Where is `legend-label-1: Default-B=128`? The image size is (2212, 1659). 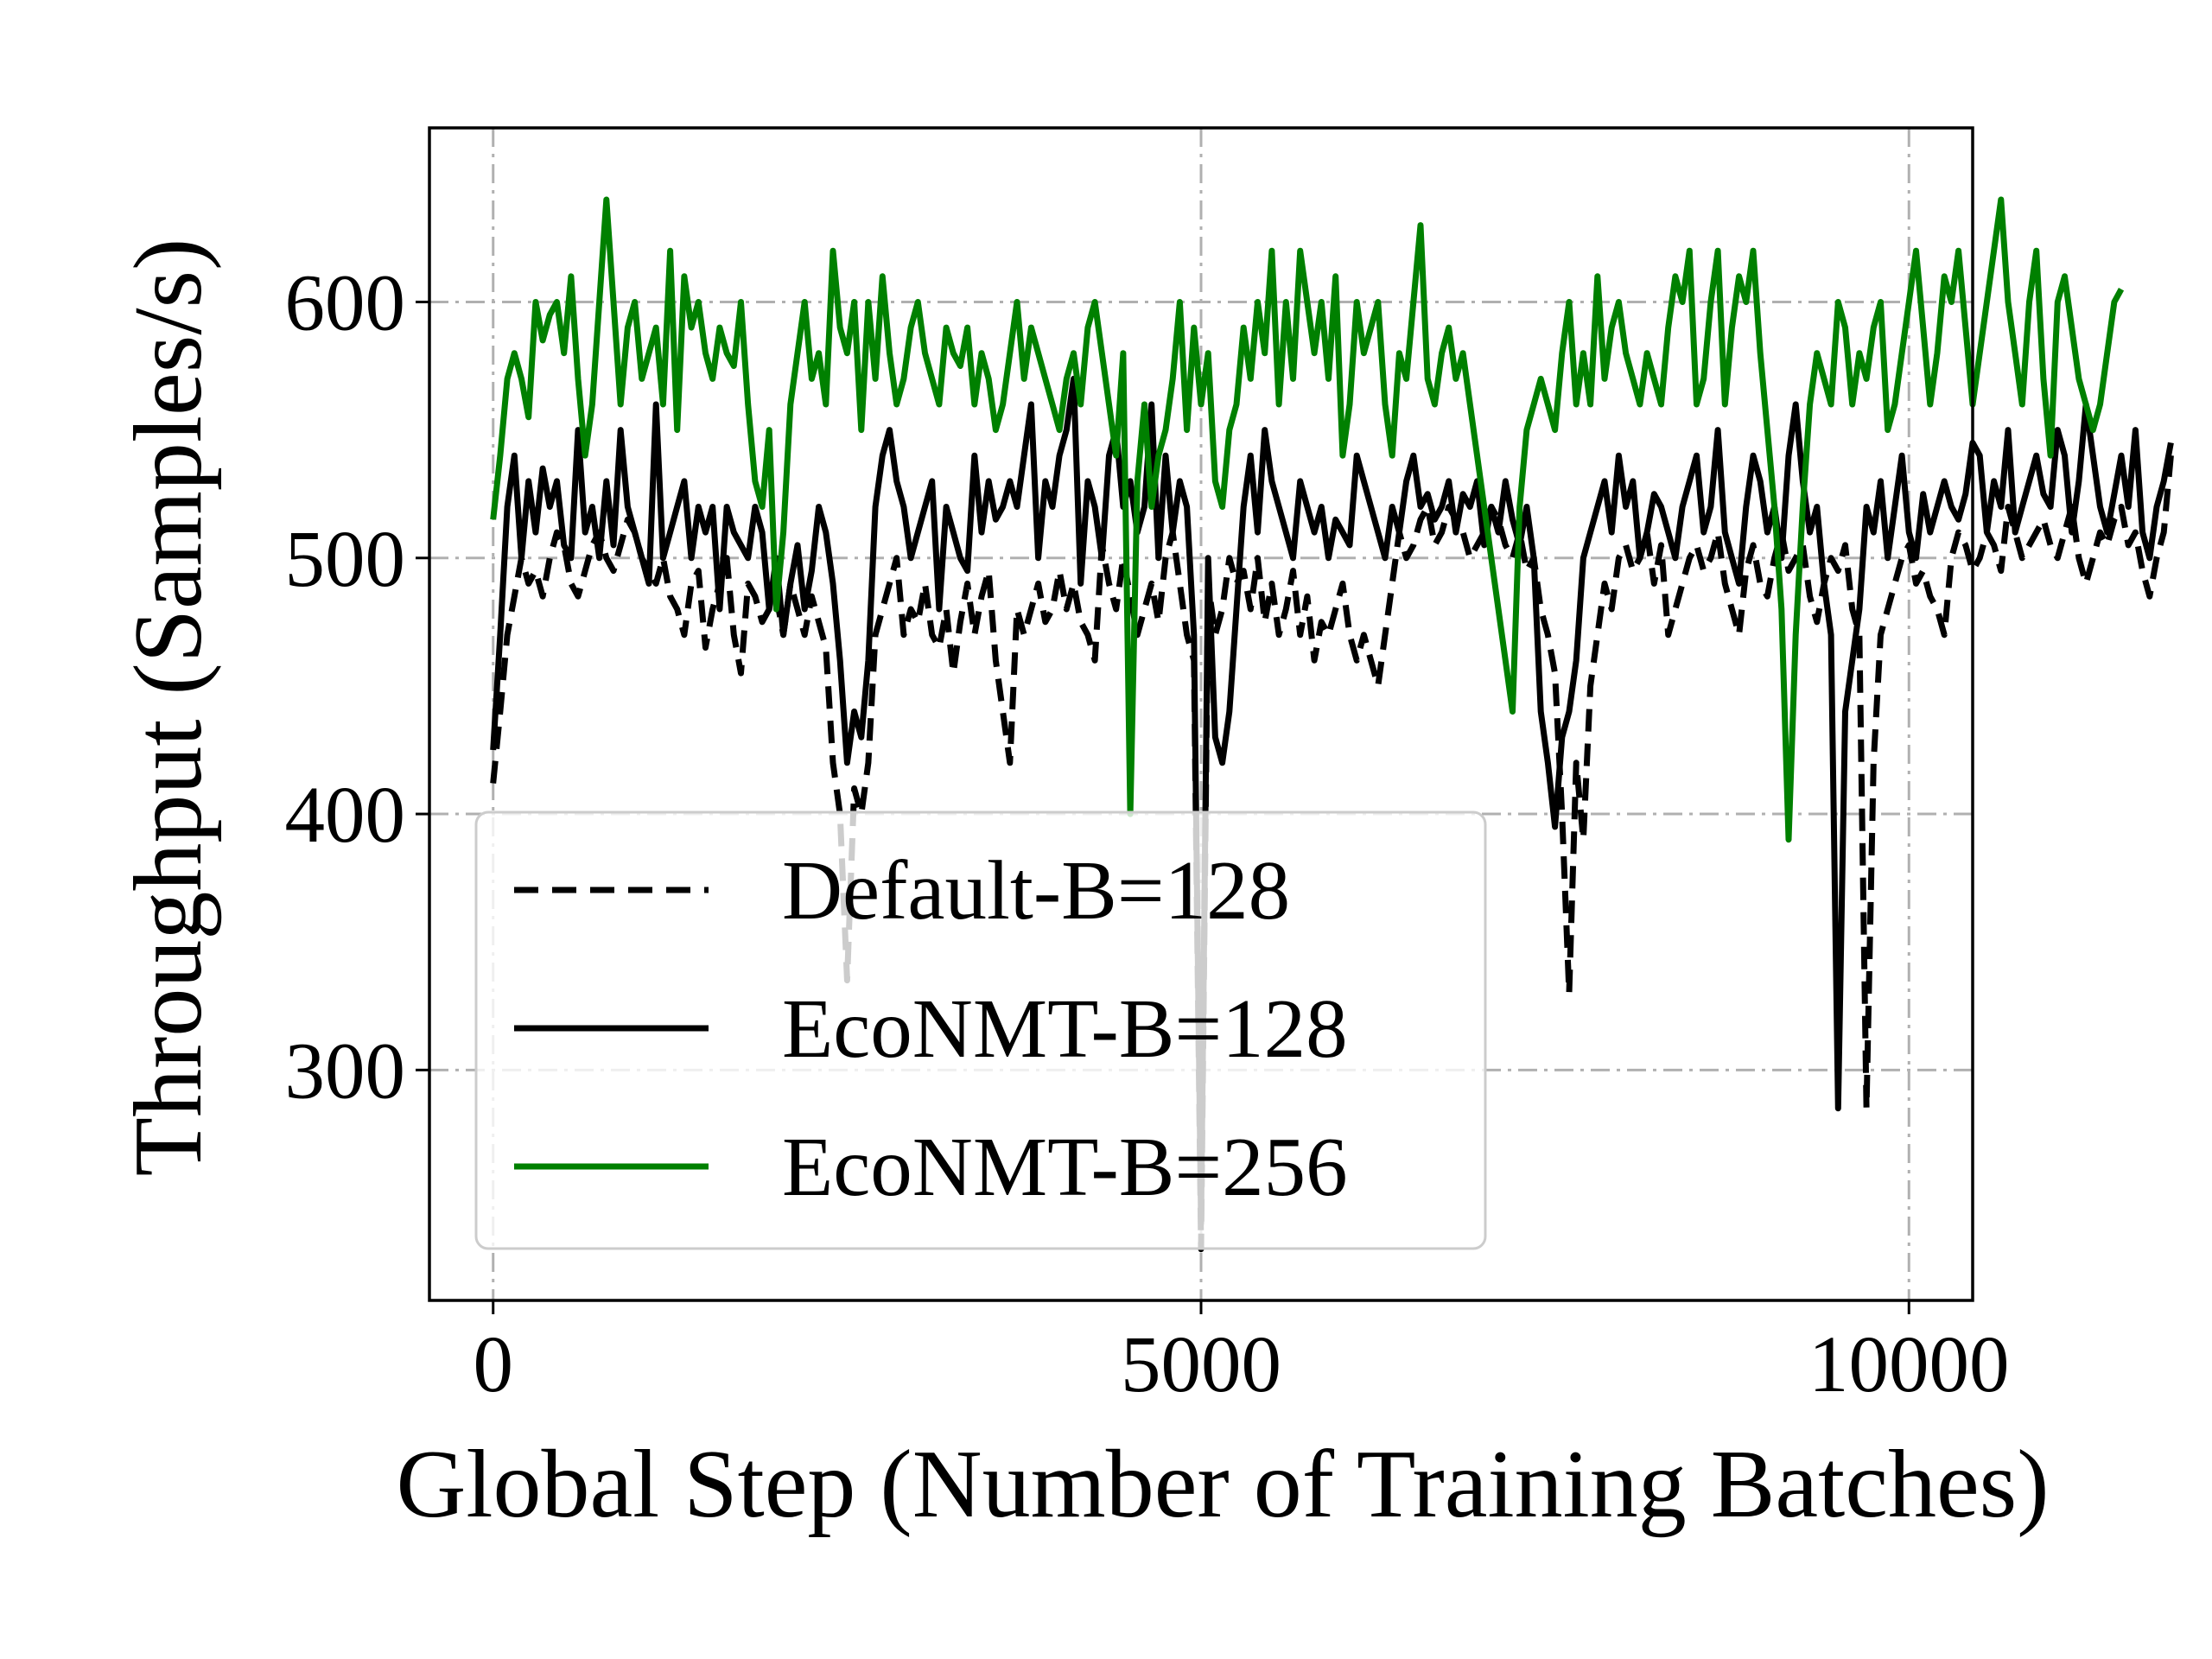
legend-label-1: Default-B=128 is located at coordinates (1036, 890).